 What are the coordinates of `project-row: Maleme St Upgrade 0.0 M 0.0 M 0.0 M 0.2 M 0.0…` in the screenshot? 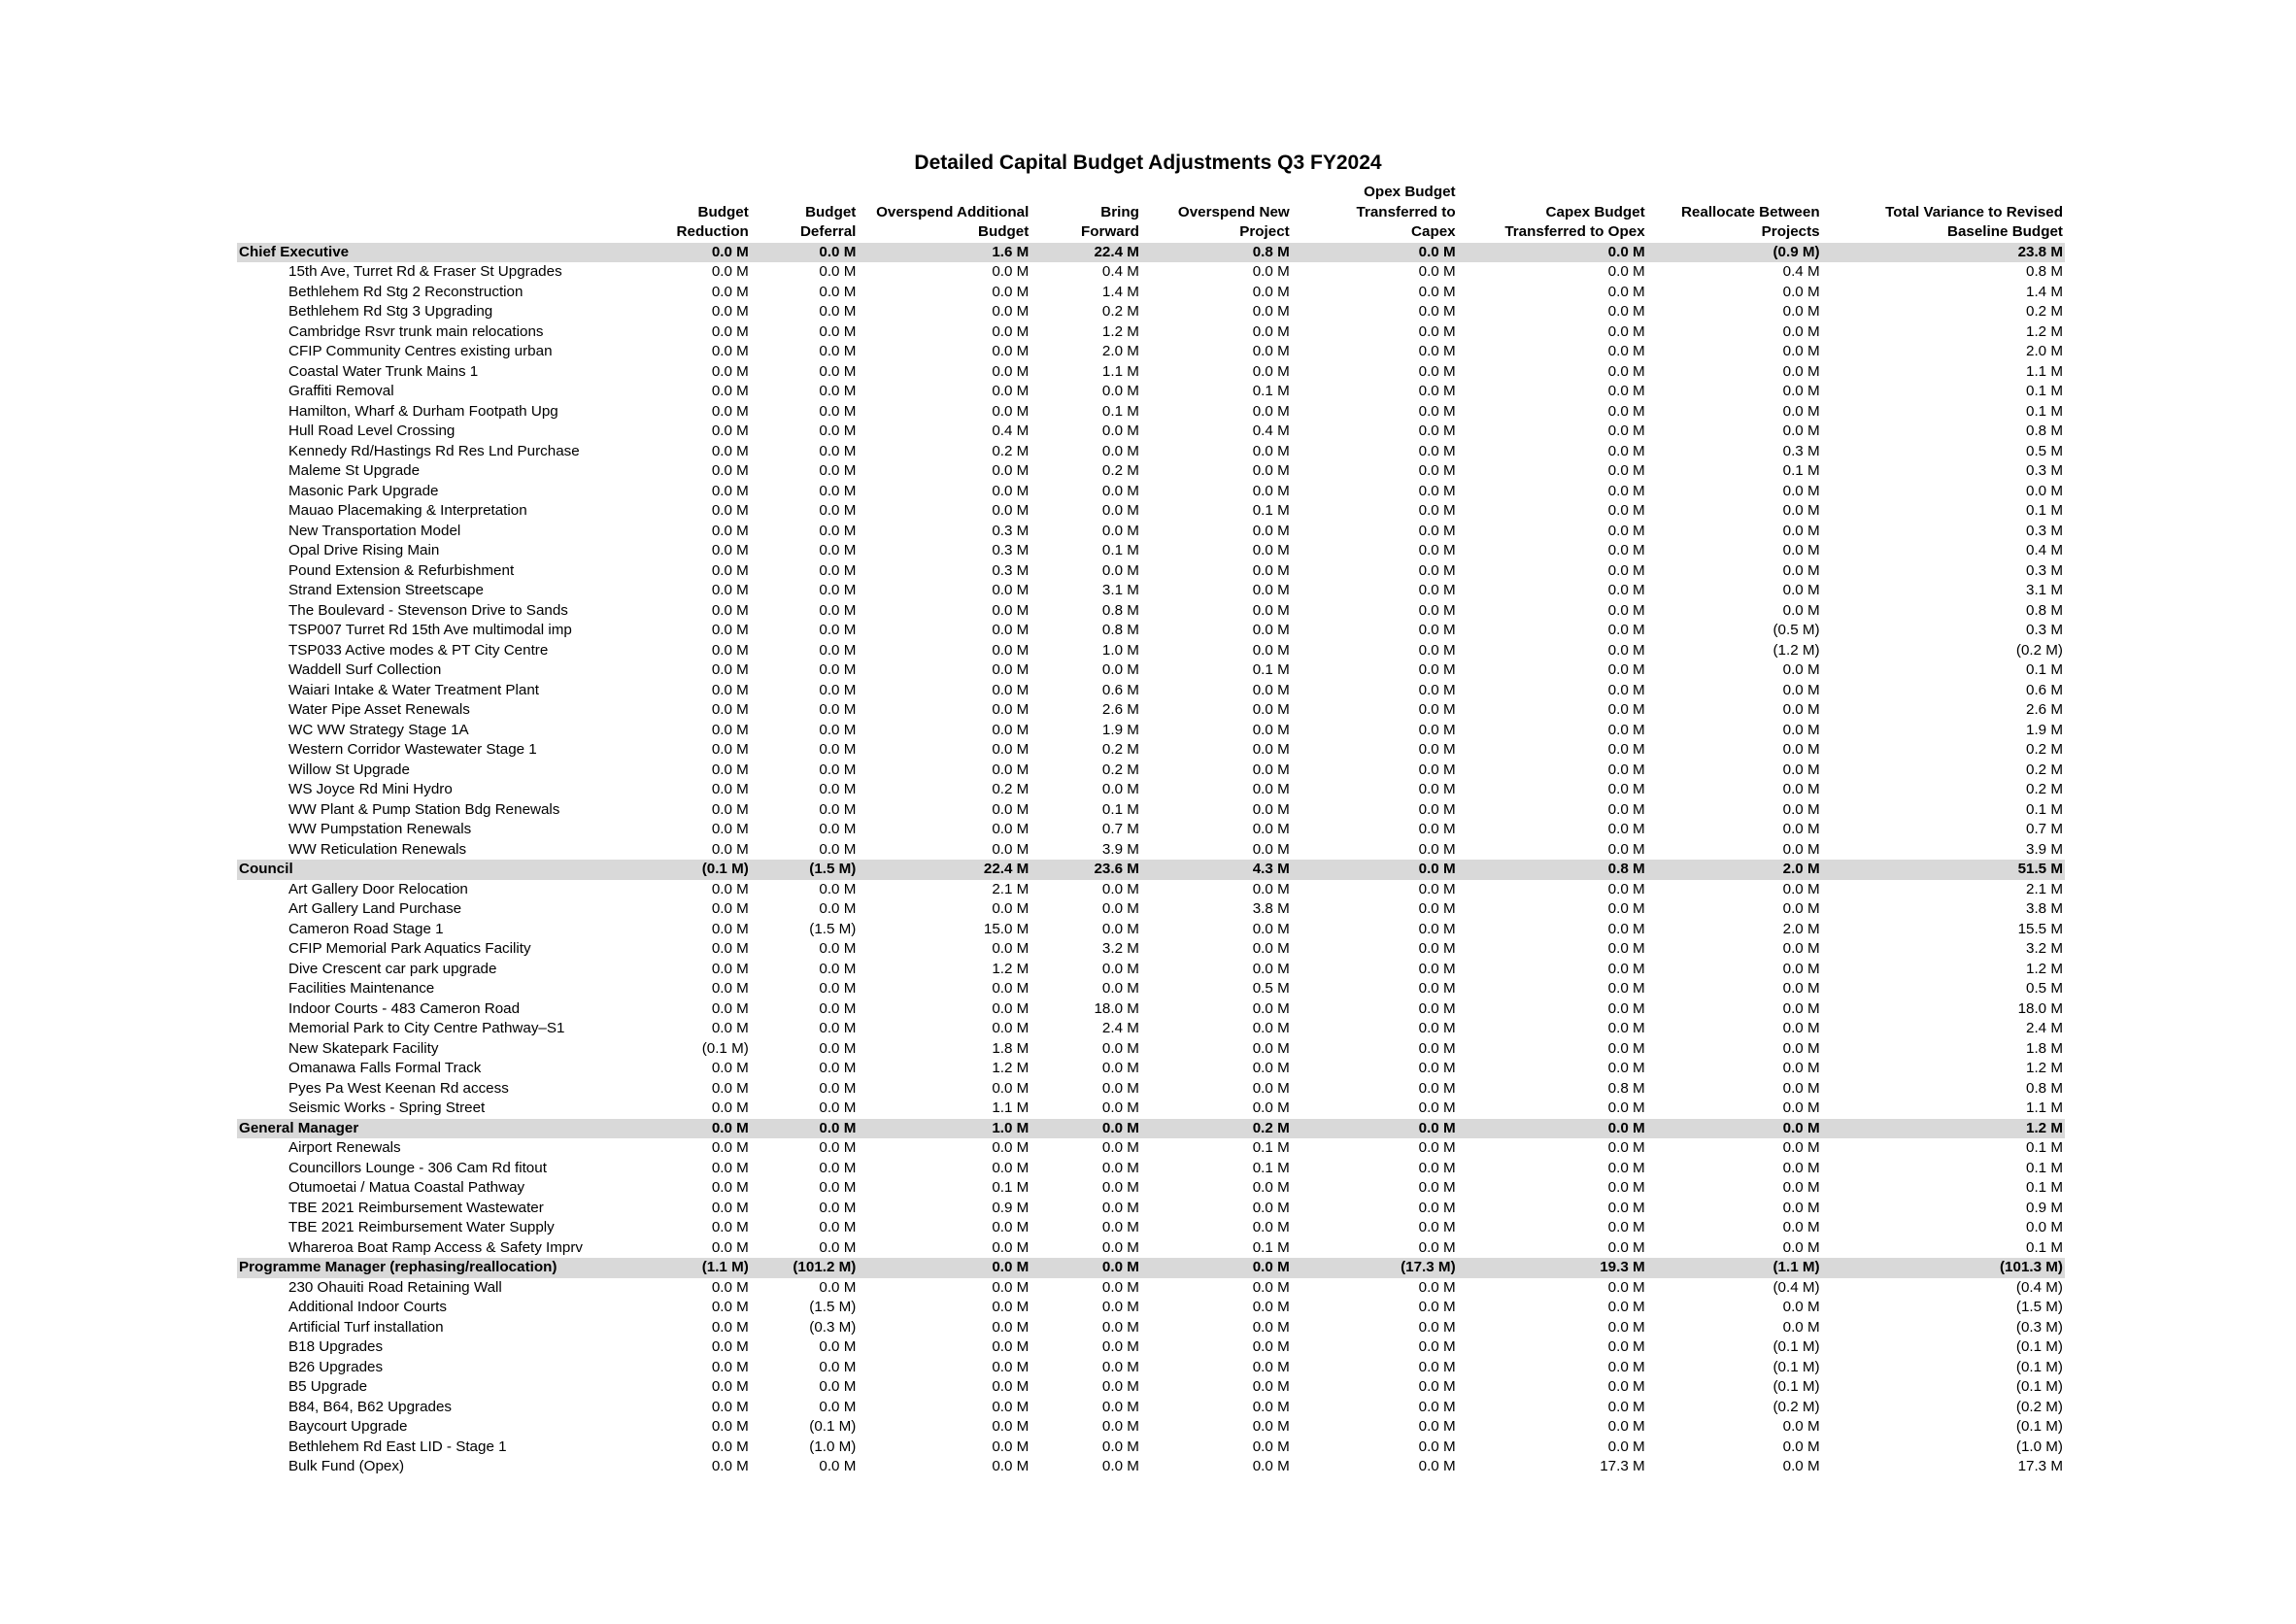 It's located at (1151, 471).